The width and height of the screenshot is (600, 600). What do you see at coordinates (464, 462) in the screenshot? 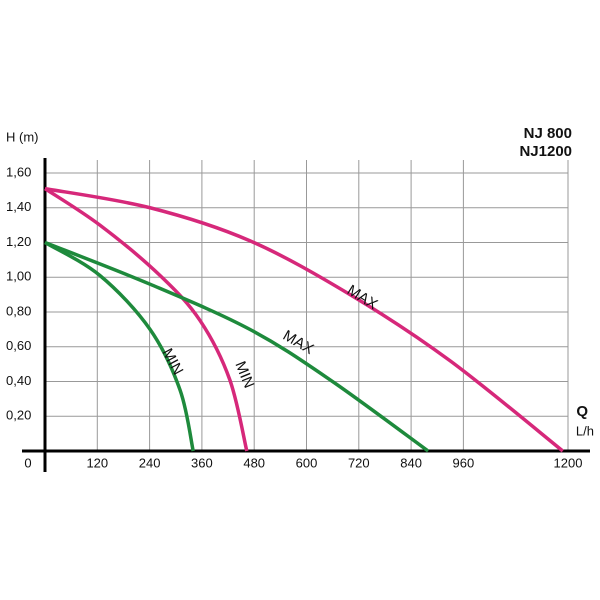
I see `x-tick-label: 960` at bounding box center [464, 462].